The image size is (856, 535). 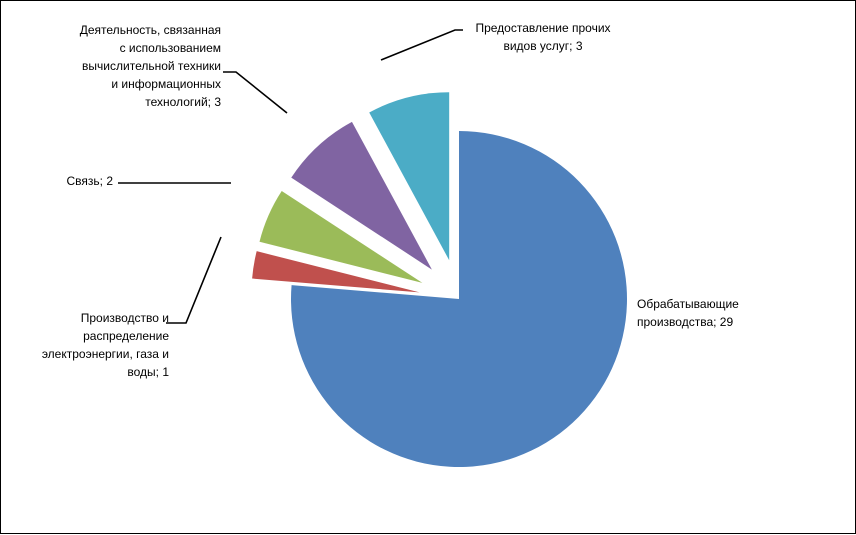 I want to click on label-other-services: Предоставление прочих видов услуг; 3, so click(x=543, y=37).